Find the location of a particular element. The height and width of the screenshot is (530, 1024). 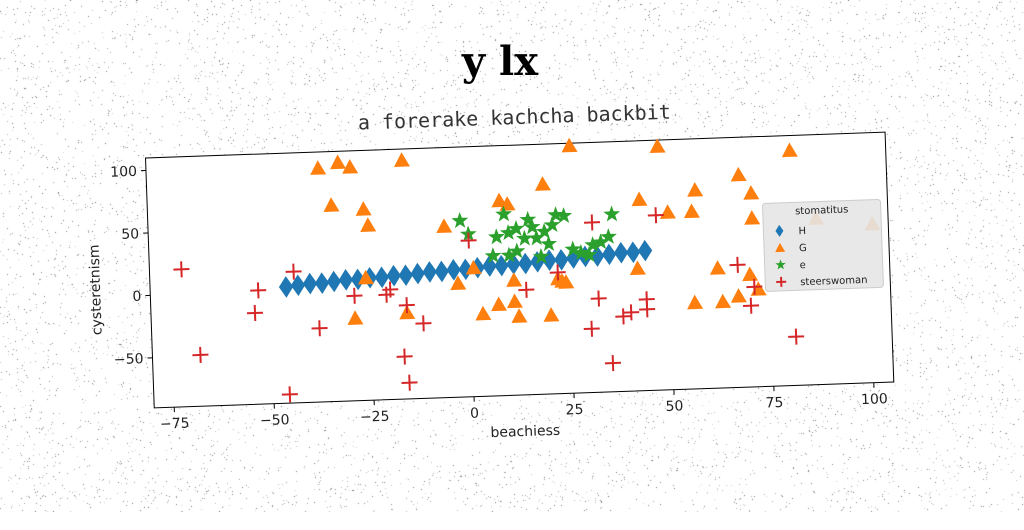

legend-label-e: e is located at coordinates (802, 265).